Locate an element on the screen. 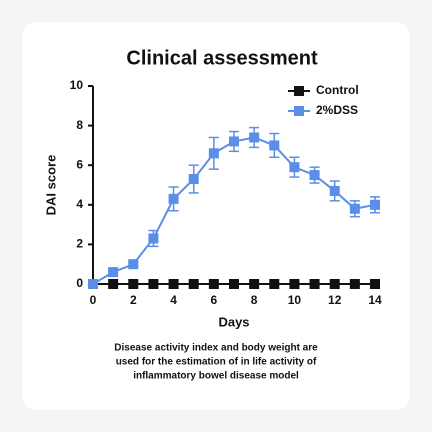  x-tick-label: 8 is located at coordinates (254, 300).